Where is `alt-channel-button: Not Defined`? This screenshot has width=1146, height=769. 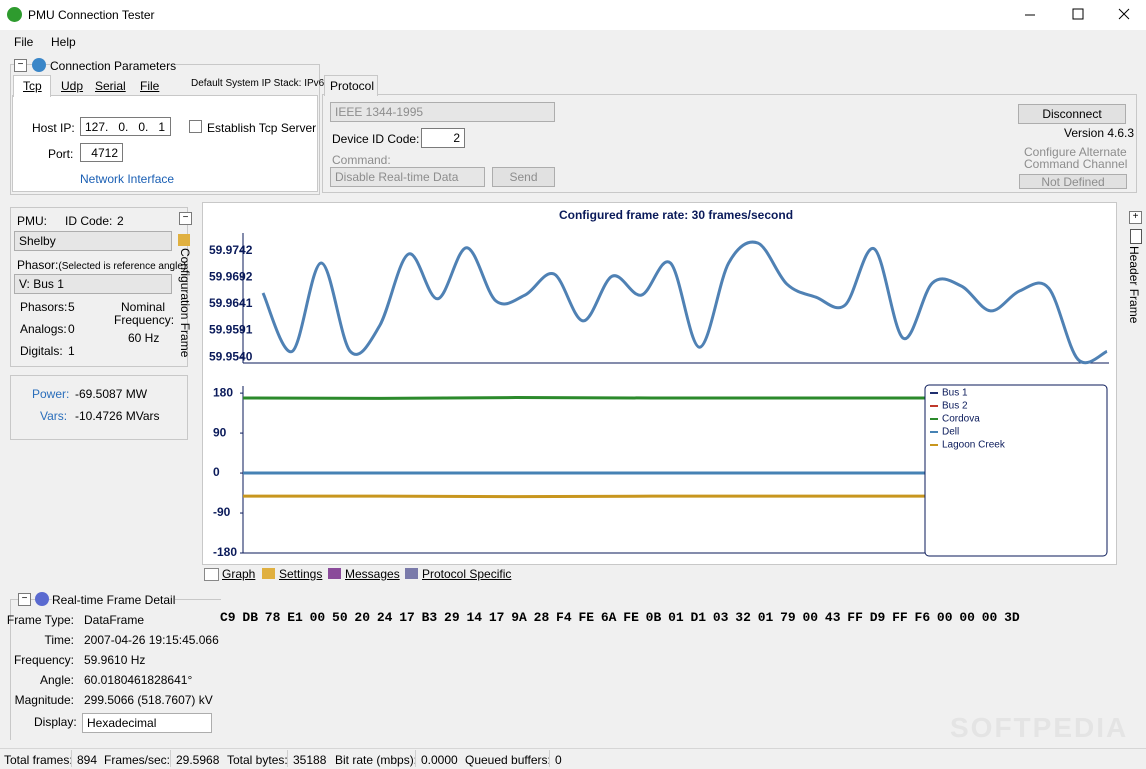 alt-channel-button: Not Defined is located at coordinates (1073, 181).